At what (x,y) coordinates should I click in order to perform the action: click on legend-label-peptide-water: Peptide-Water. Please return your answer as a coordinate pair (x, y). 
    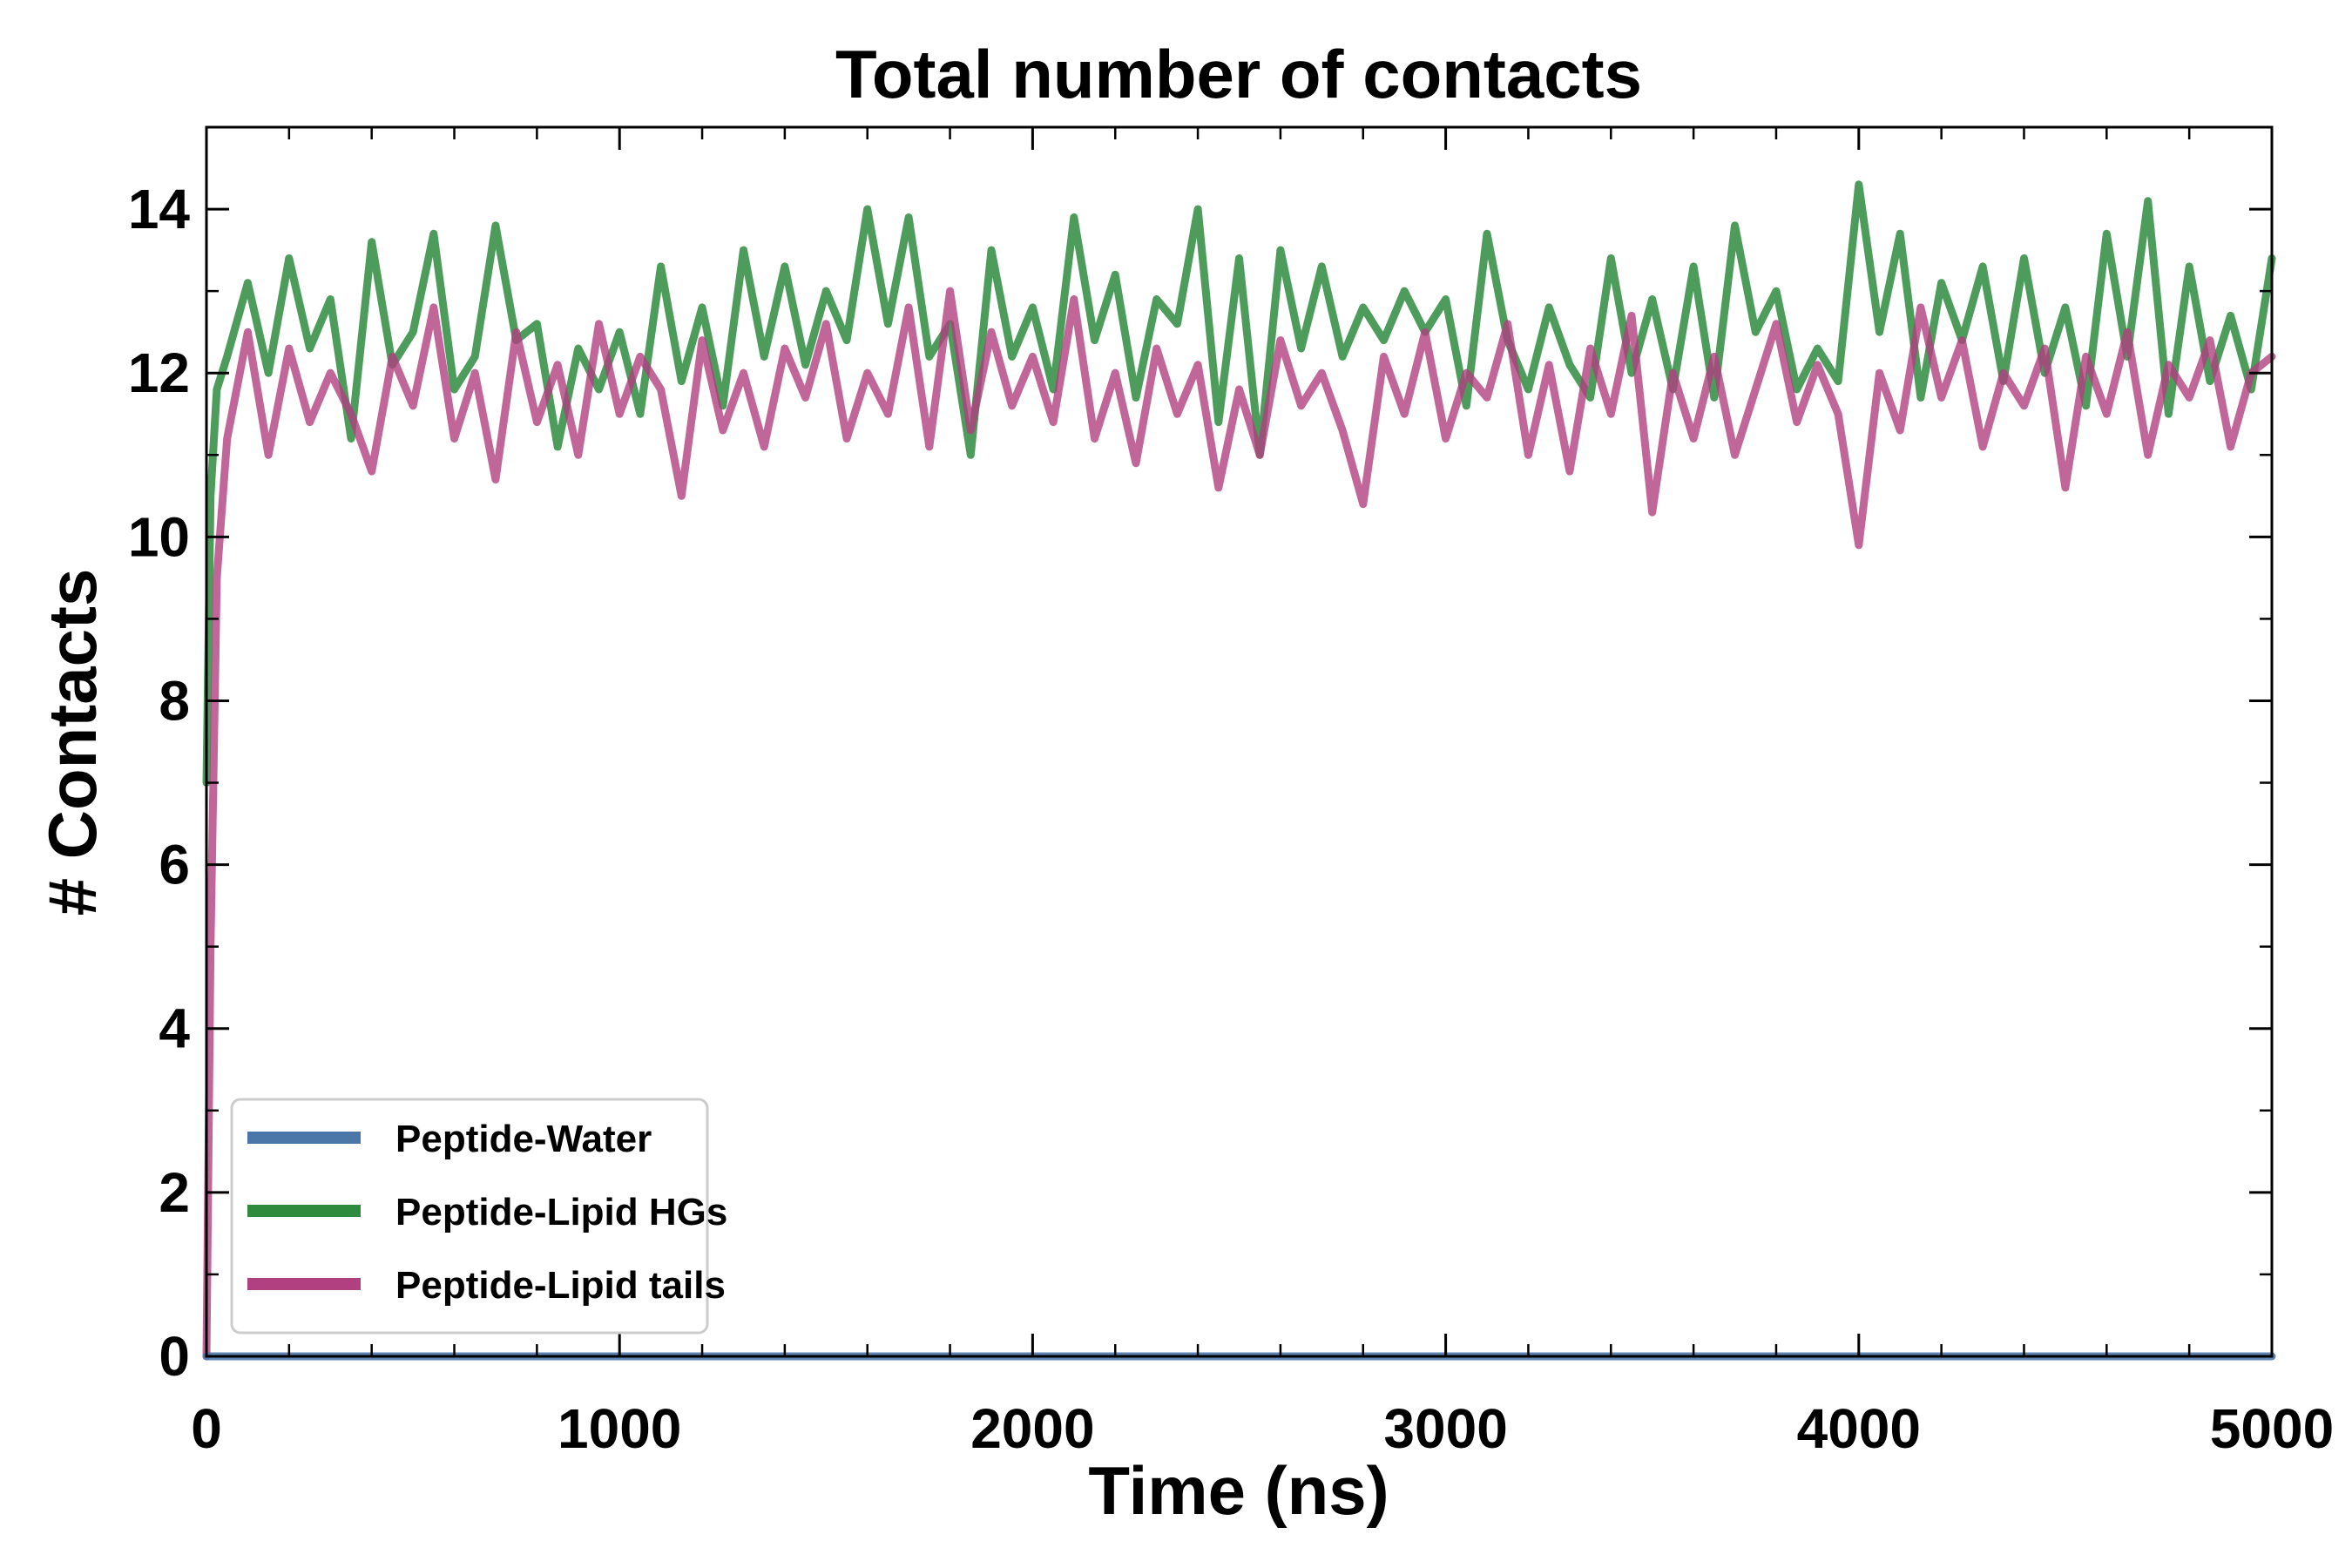
    Looking at the image, I should click on (523, 1139).